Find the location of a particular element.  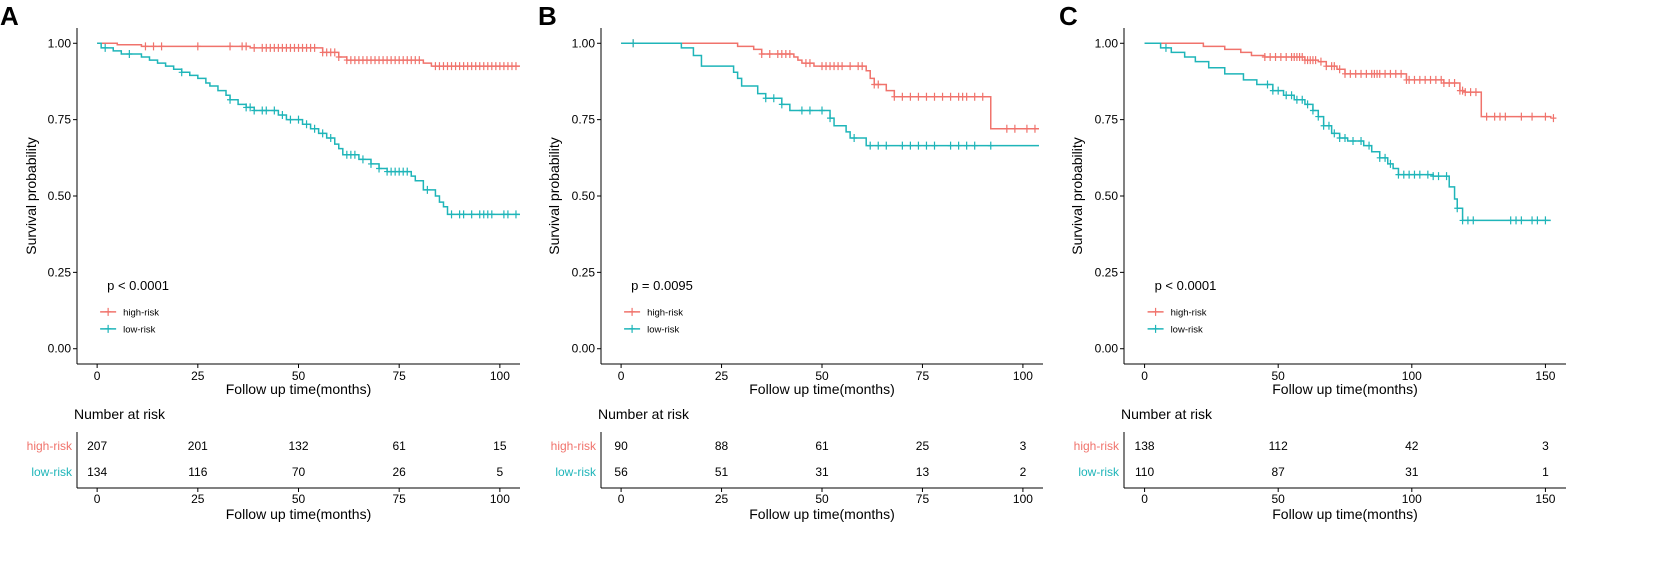

risk-count: 51 is located at coordinates (722, 472).